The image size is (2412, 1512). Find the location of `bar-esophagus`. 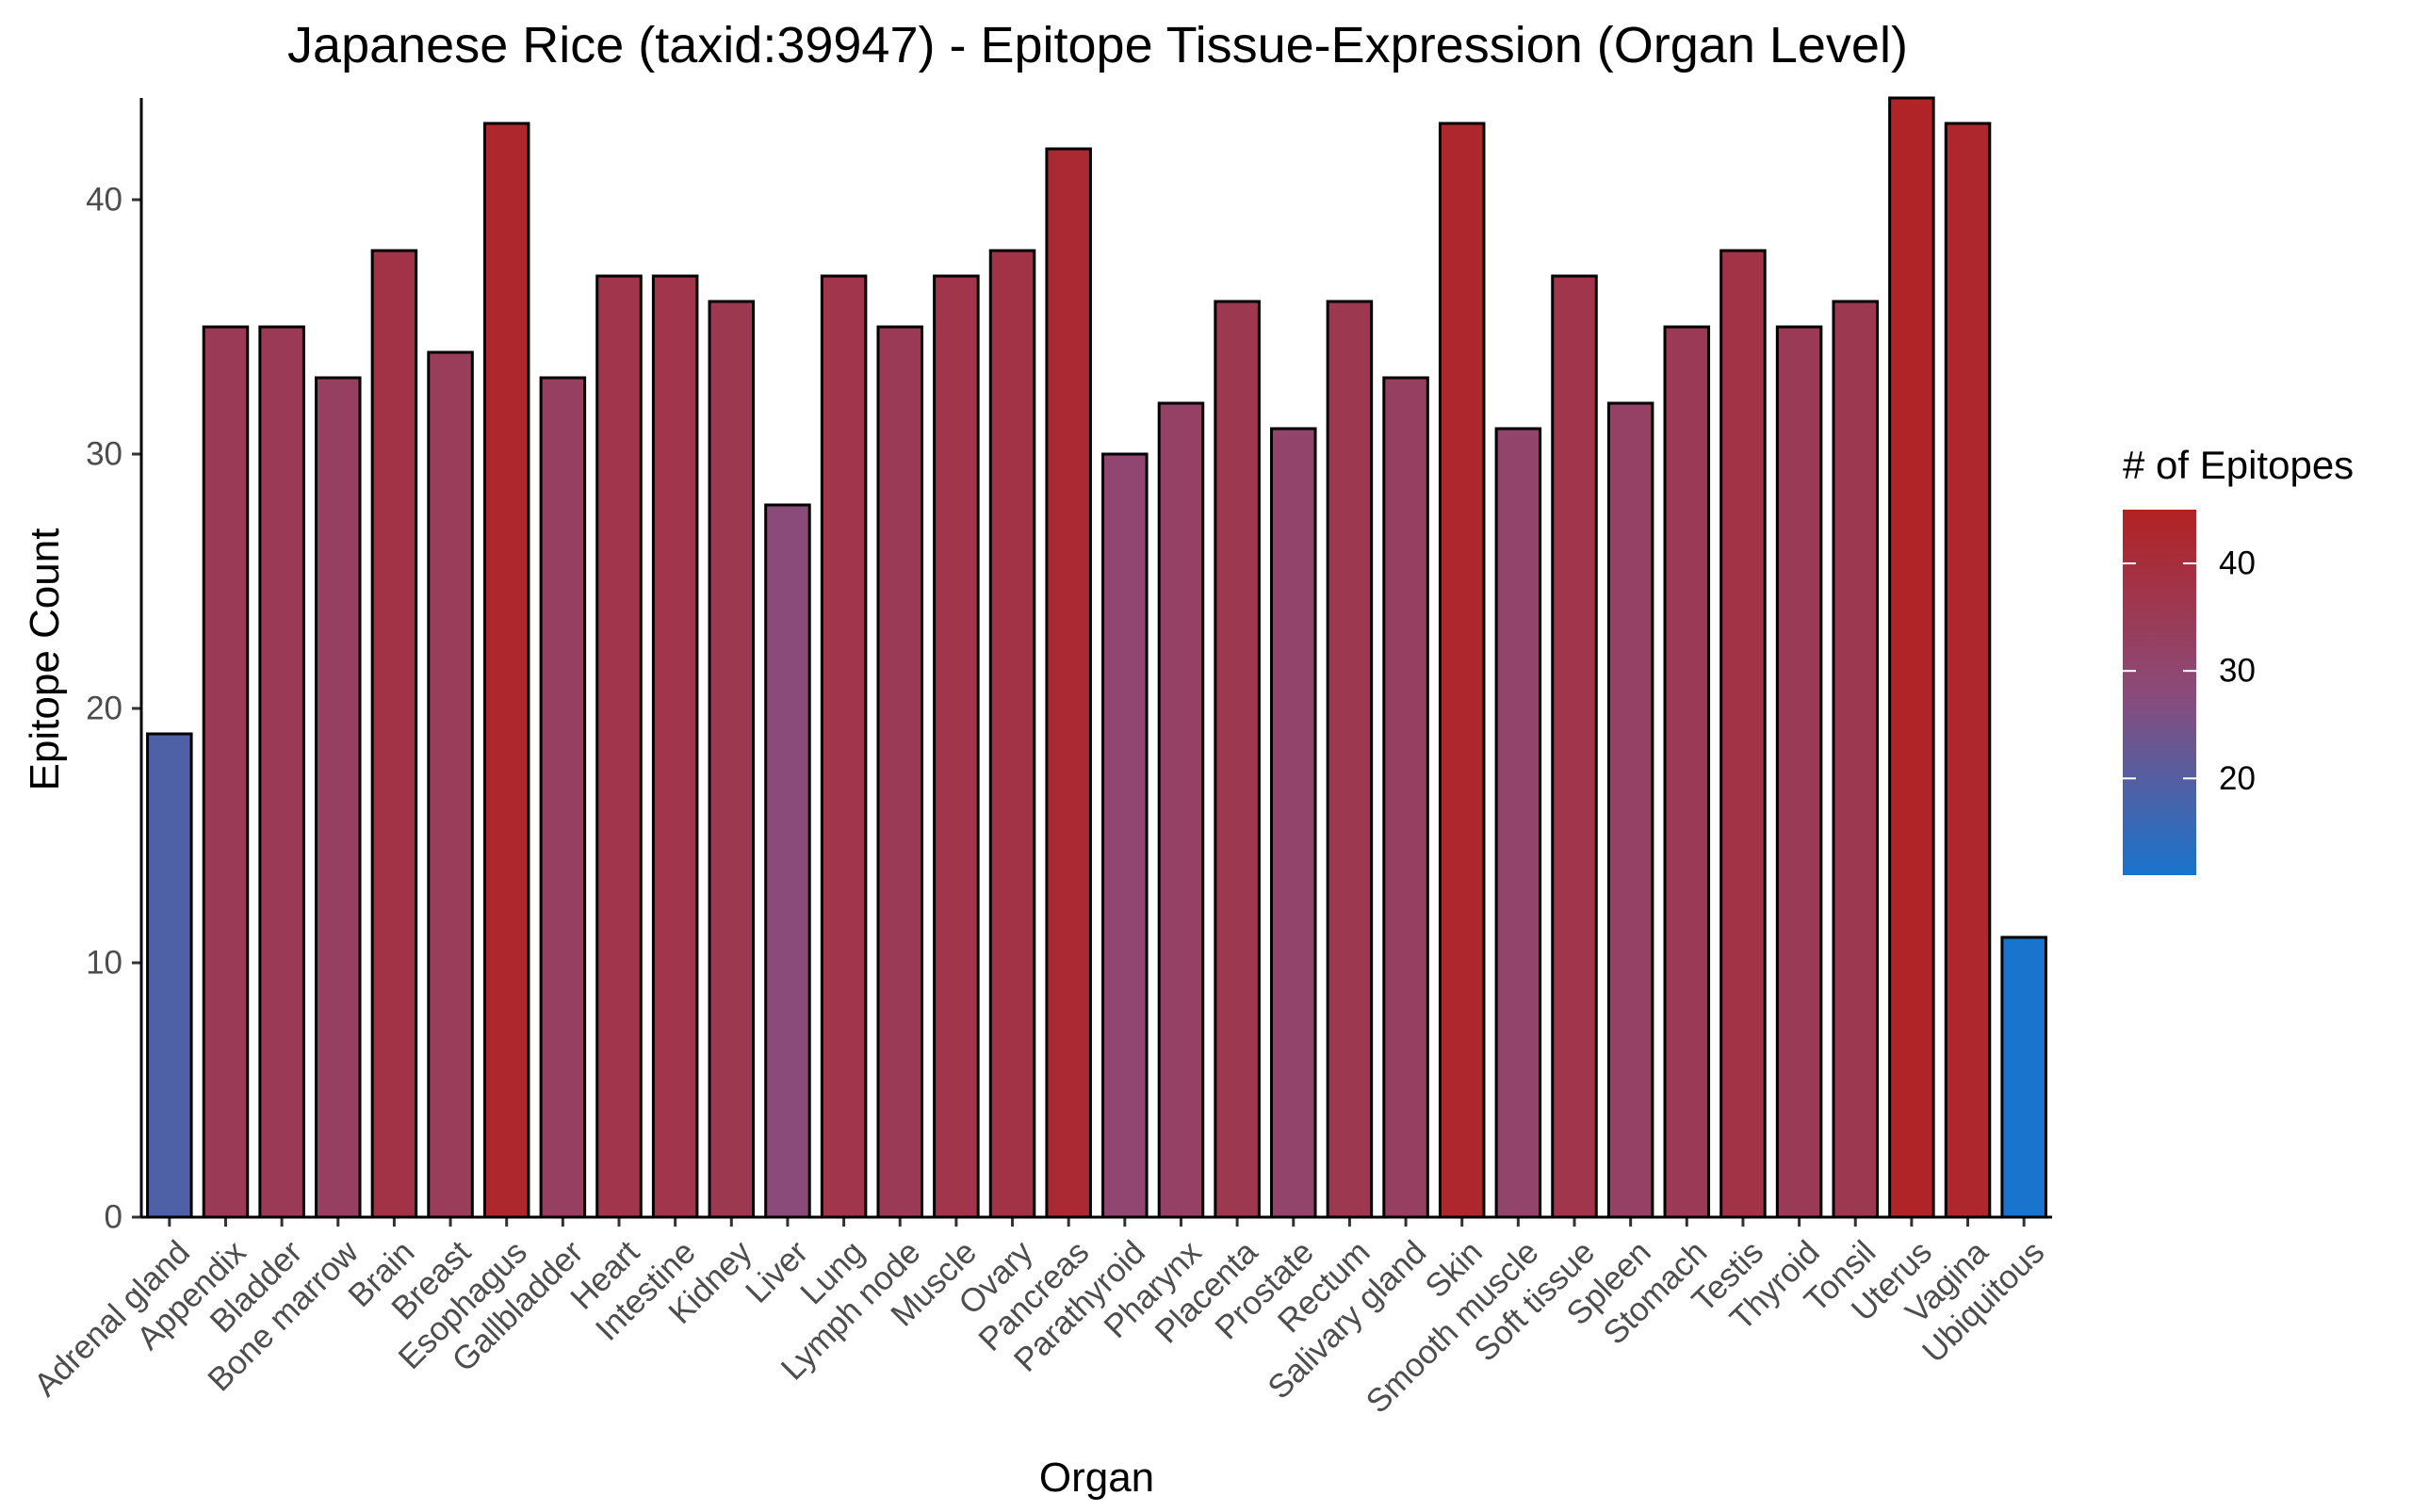

bar-esophagus is located at coordinates (506, 670).